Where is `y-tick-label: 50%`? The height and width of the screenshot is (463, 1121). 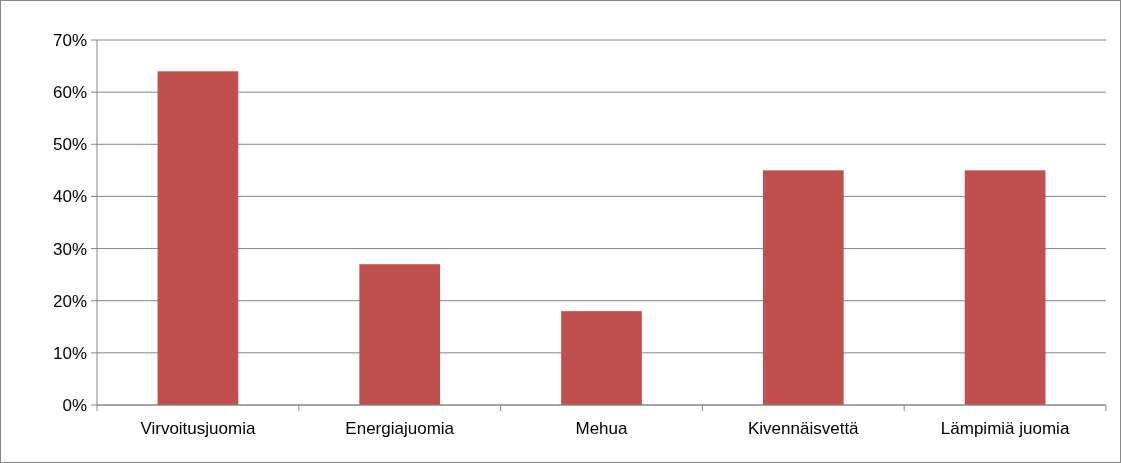 y-tick-label: 50% is located at coordinates (69, 145).